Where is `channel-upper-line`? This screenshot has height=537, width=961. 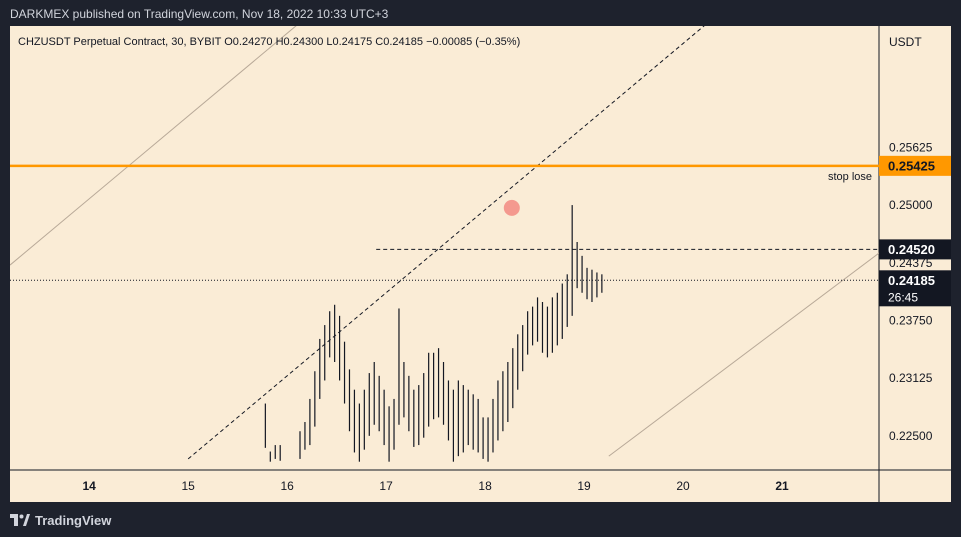
channel-upper-line is located at coordinates (153, 146).